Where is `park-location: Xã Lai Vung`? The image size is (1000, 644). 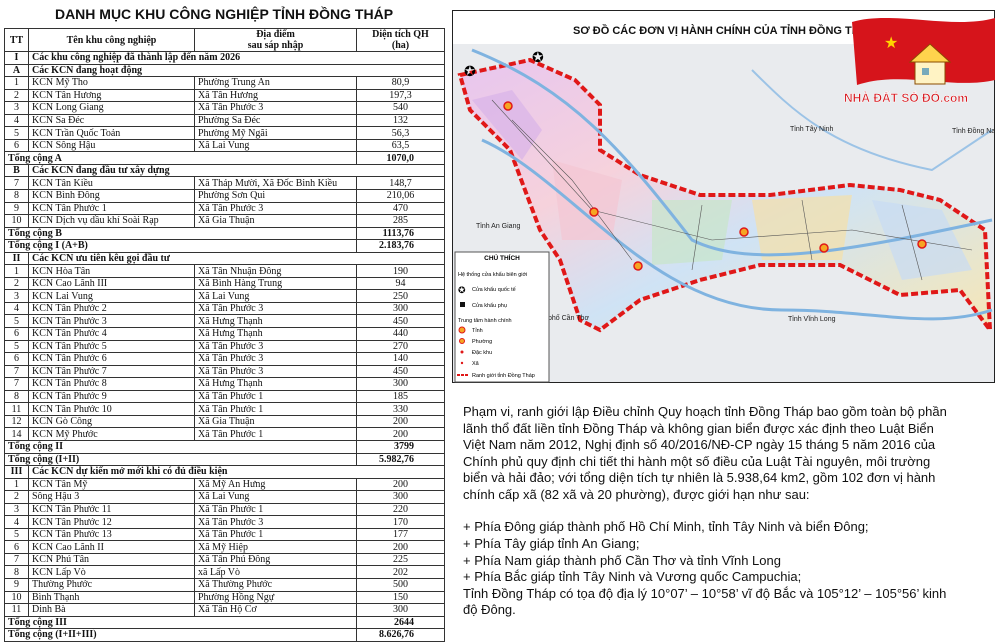
park-location: Xã Lai Vung is located at coordinates (275, 145).